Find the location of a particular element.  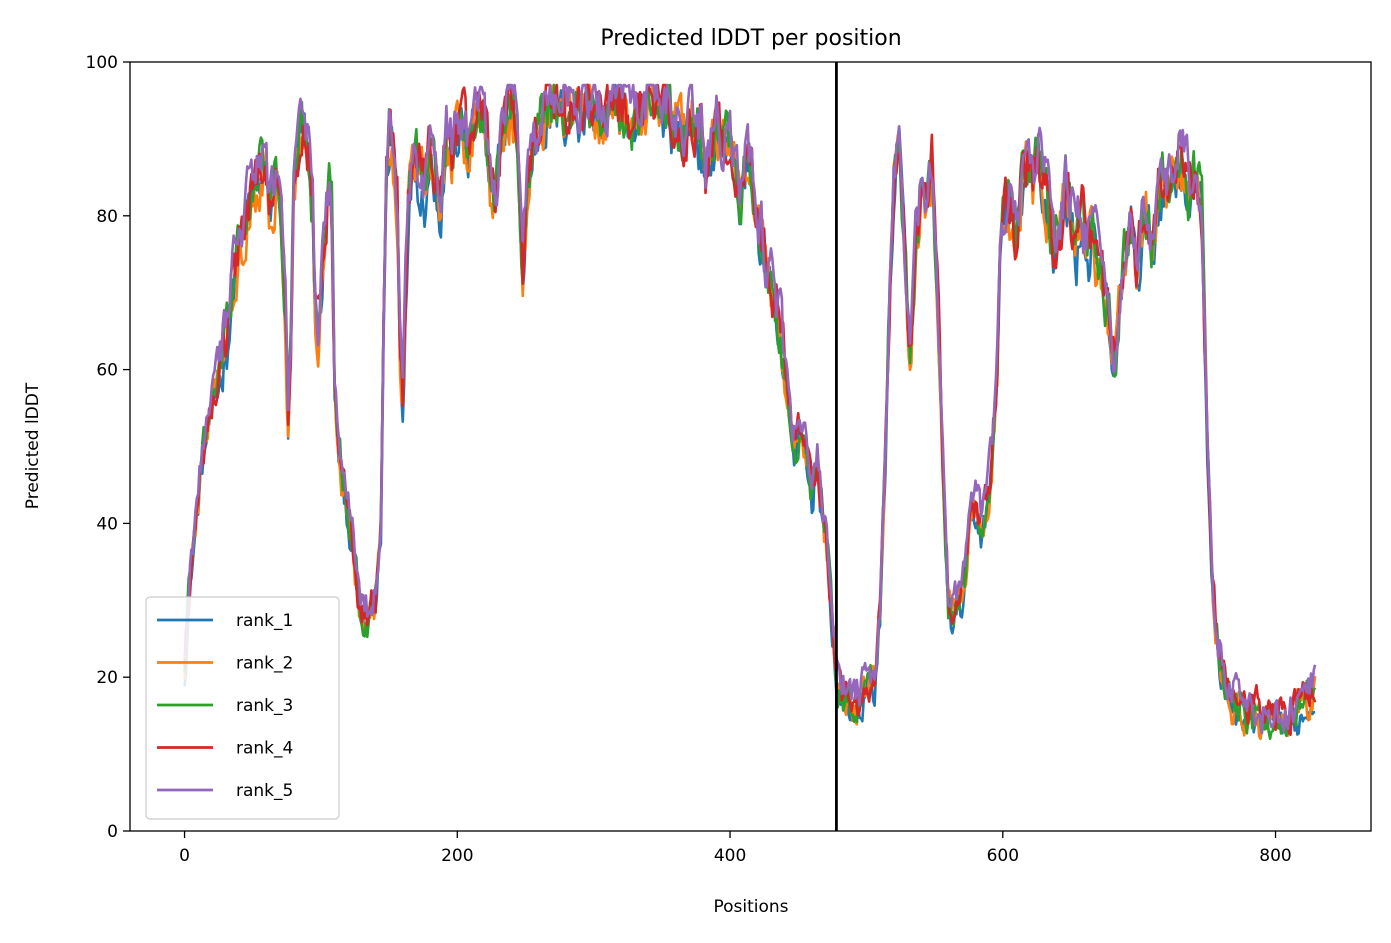

y-tick-label: 80 is located at coordinates (107, 217).